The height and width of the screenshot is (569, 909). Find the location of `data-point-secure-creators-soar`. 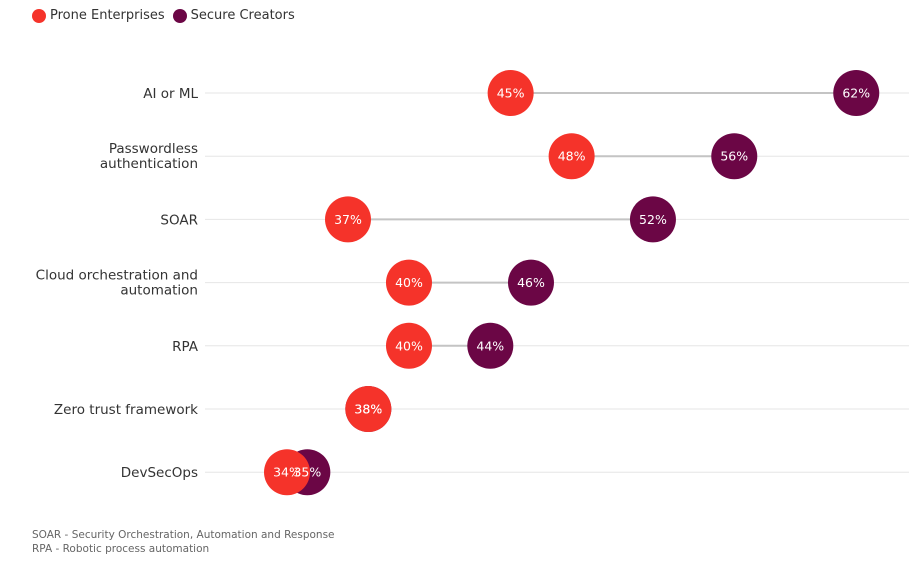

data-point-secure-creators-soar is located at coordinates (652, 219).